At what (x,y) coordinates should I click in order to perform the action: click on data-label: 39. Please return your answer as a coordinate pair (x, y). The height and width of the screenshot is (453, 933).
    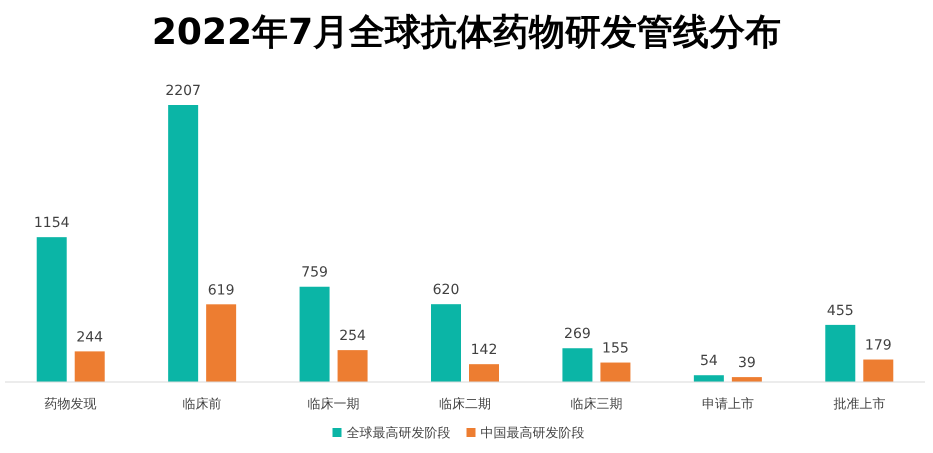
    Looking at the image, I should click on (747, 363).